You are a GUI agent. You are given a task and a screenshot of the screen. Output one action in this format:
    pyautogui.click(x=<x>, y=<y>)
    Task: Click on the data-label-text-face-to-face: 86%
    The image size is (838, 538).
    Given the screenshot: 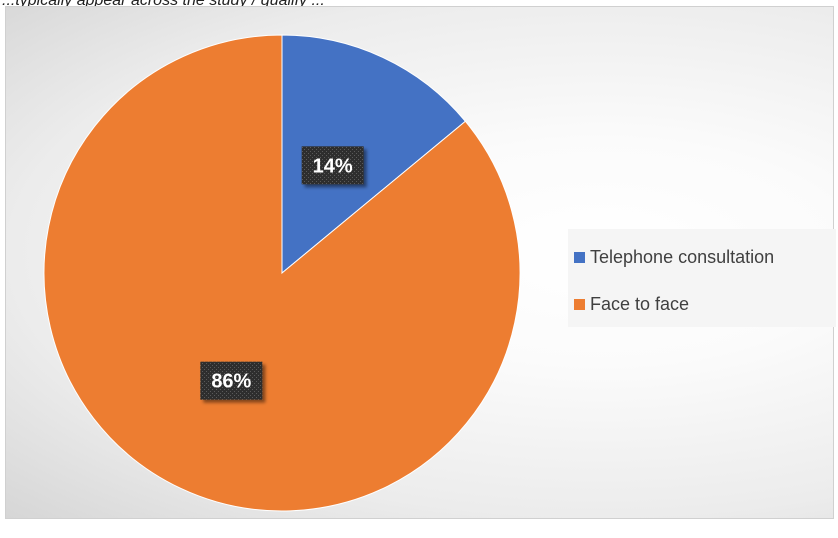 What is the action you would take?
    pyautogui.click(x=231, y=382)
    